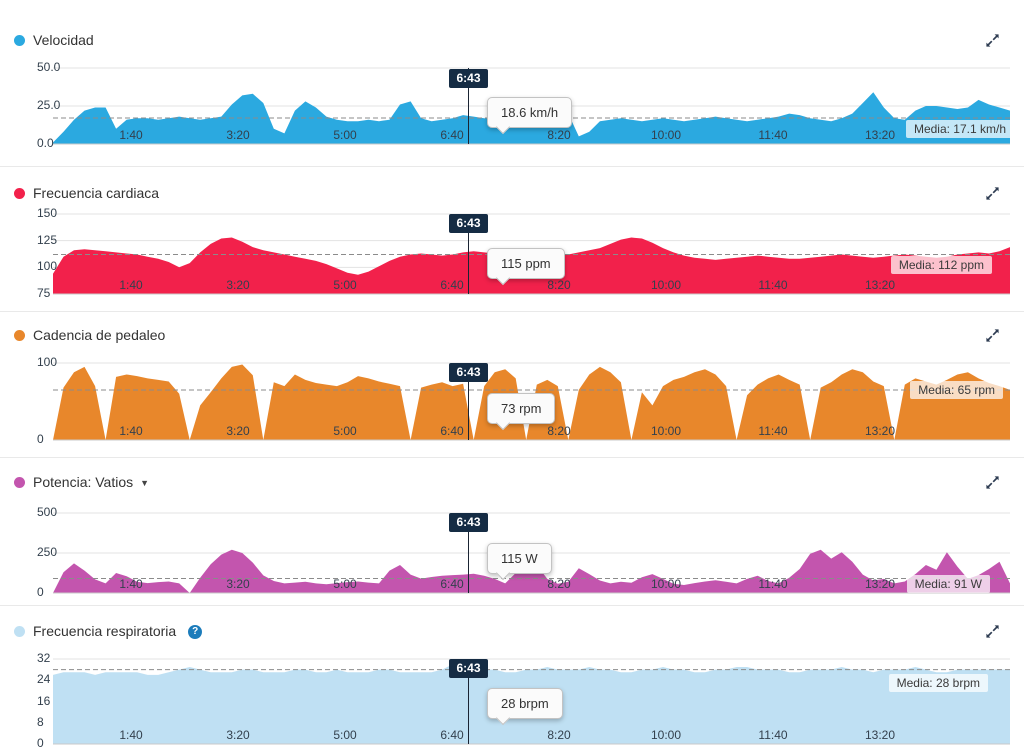 The height and width of the screenshot is (752, 1024). Describe the element at coordinates (525, 703) in the screenshot. I see `value-tooltip: 28 brpm` at that location.